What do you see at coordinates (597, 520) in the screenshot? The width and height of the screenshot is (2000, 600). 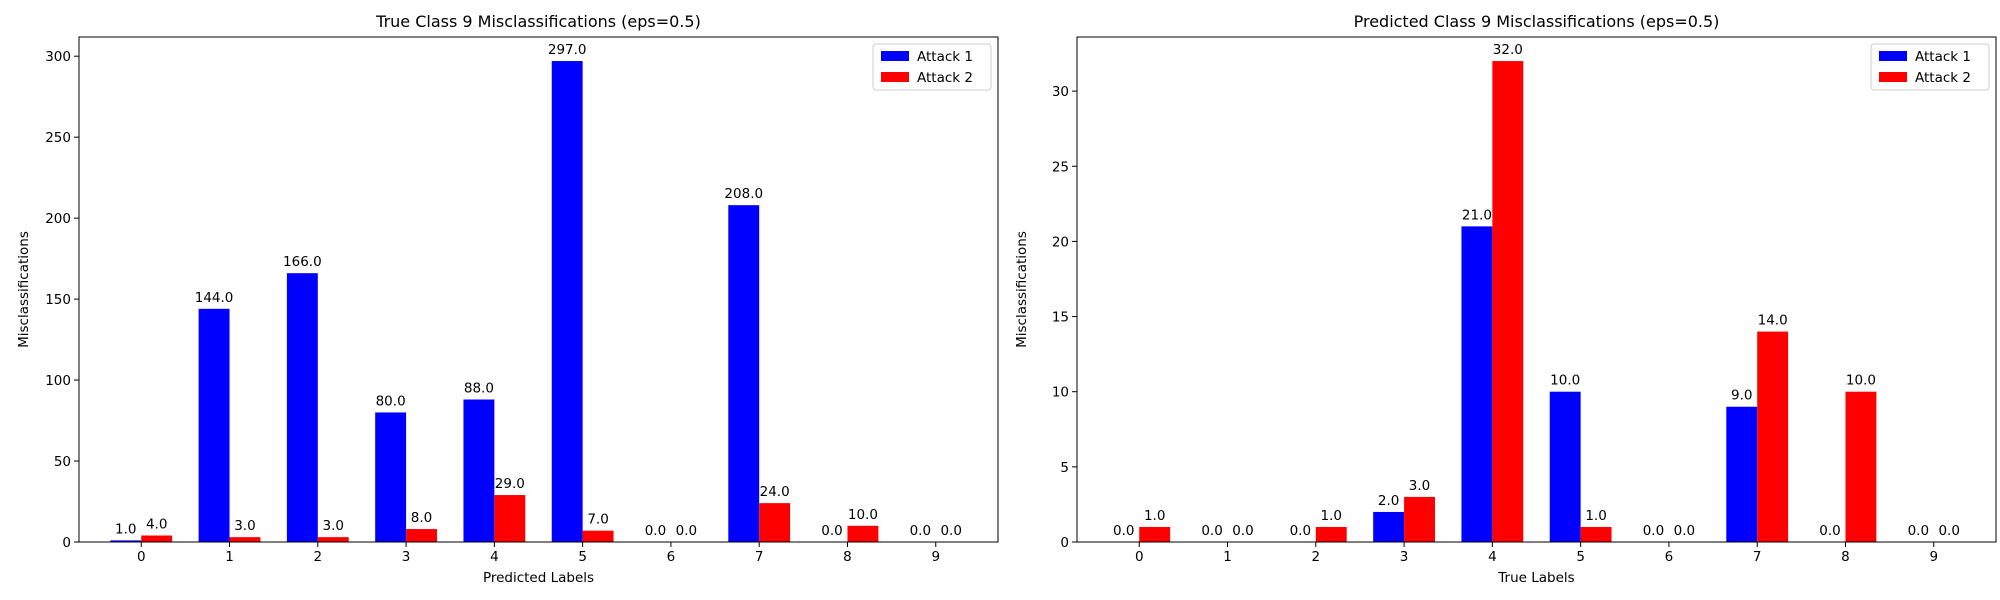 I see `data-label: 7.0` at bounding box center [597, 520].